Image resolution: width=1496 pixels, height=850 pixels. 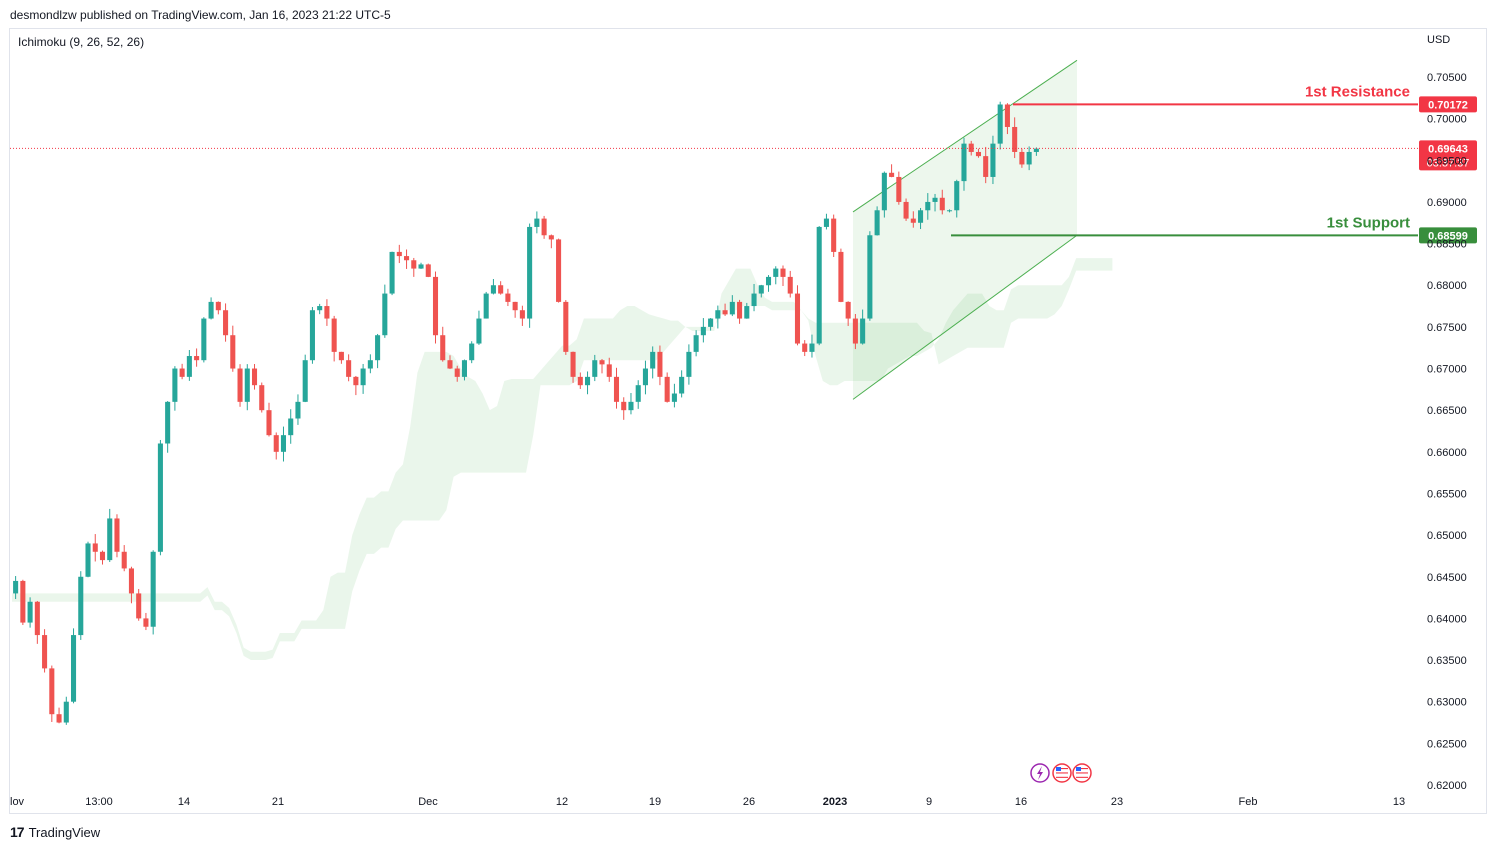 What do you see at coordinates (1447, 578) in the screenshot?
I see `y-tick-label: 0.64500` at bounding box center [1447, 578].